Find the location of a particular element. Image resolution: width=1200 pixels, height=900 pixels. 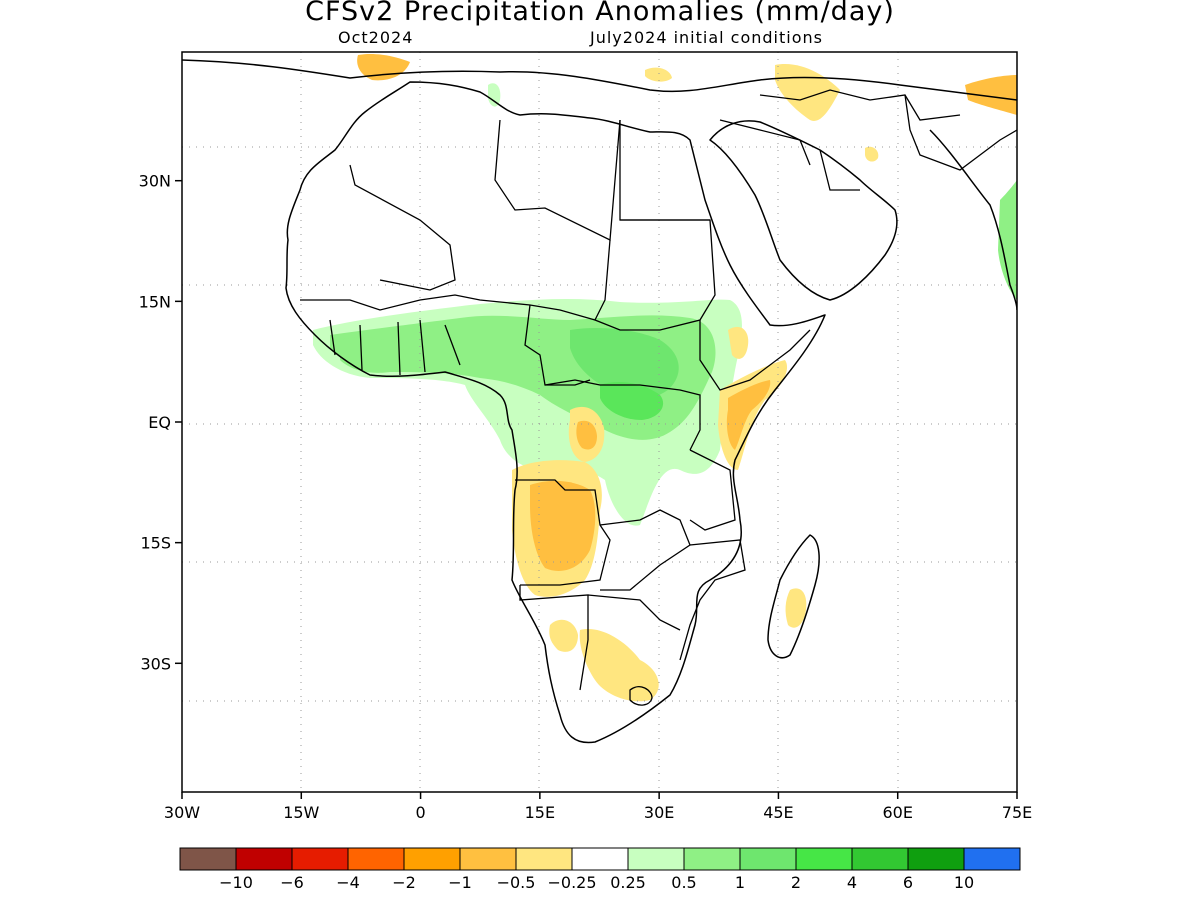

border-sahara-west is located at coordinates (402, 227).